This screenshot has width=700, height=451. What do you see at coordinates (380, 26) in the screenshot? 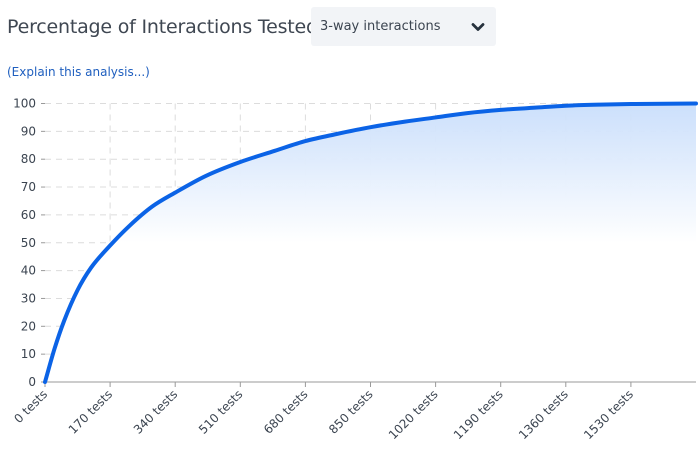
I see `select-value: 3-way interactions` at bounding box center [380, 26].